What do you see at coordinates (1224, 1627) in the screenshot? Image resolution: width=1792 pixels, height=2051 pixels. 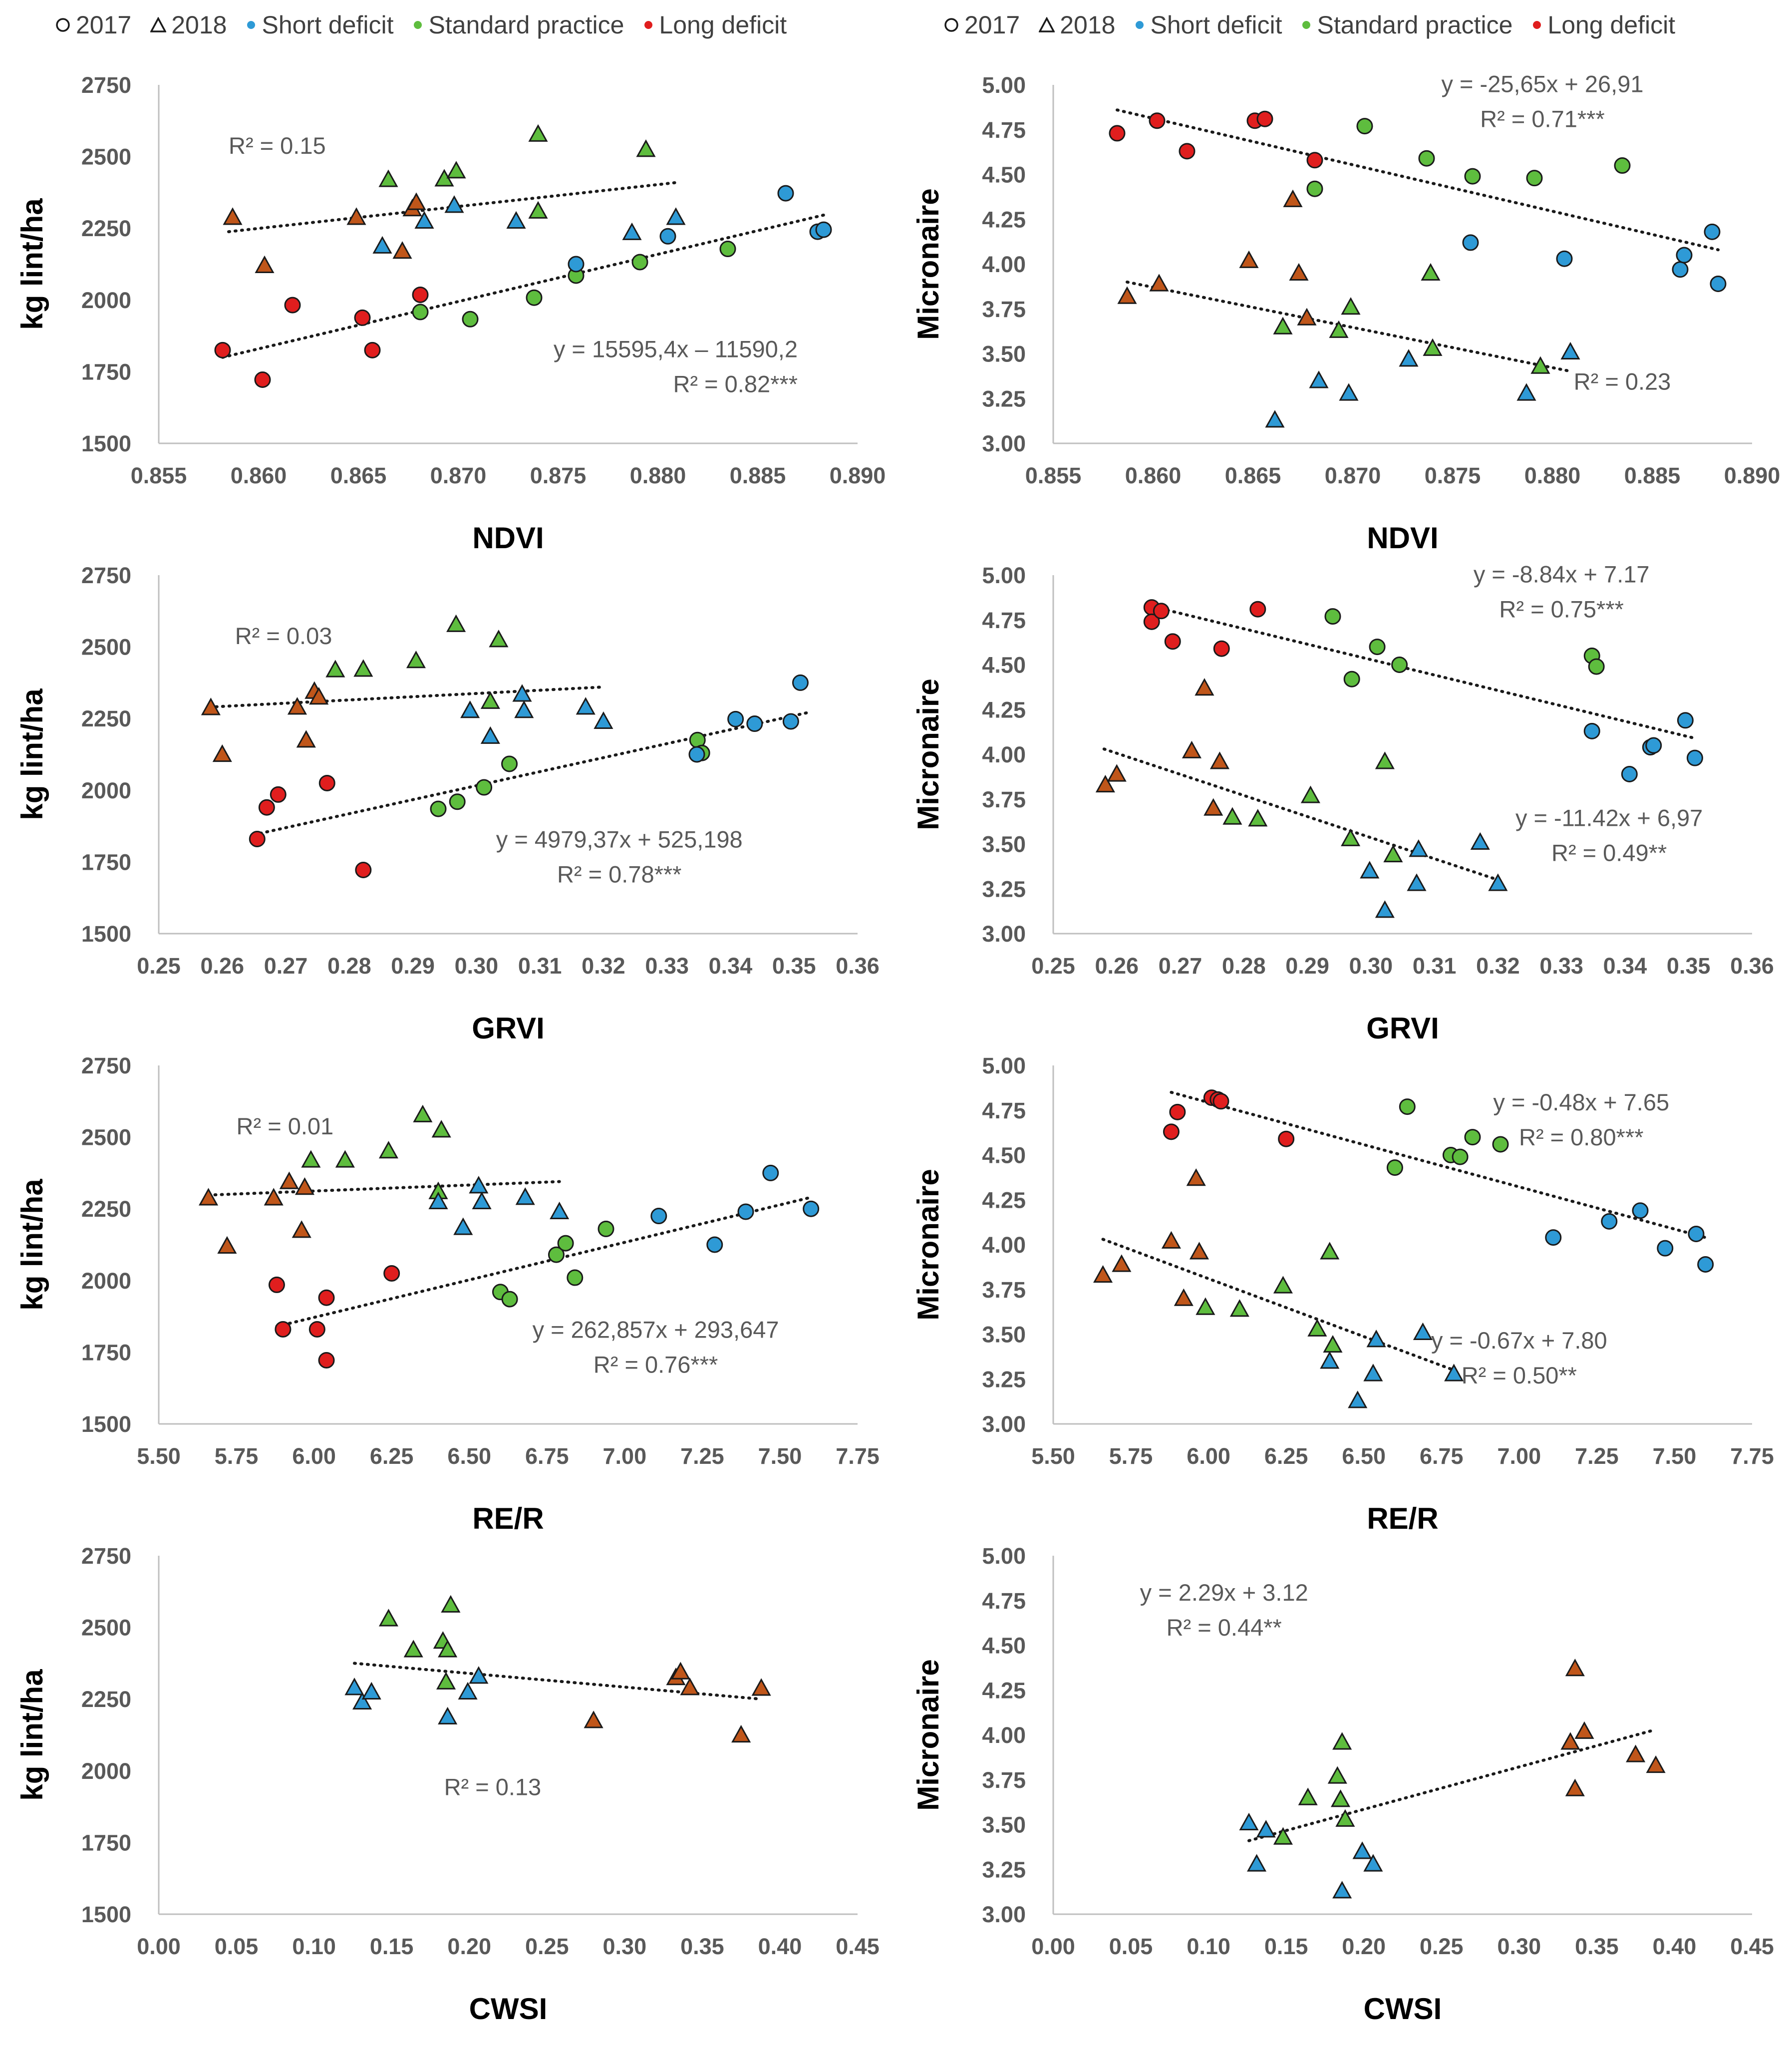 I see `regression-label-line: R² = 0.44**` at bounding box center [1224, 1627].